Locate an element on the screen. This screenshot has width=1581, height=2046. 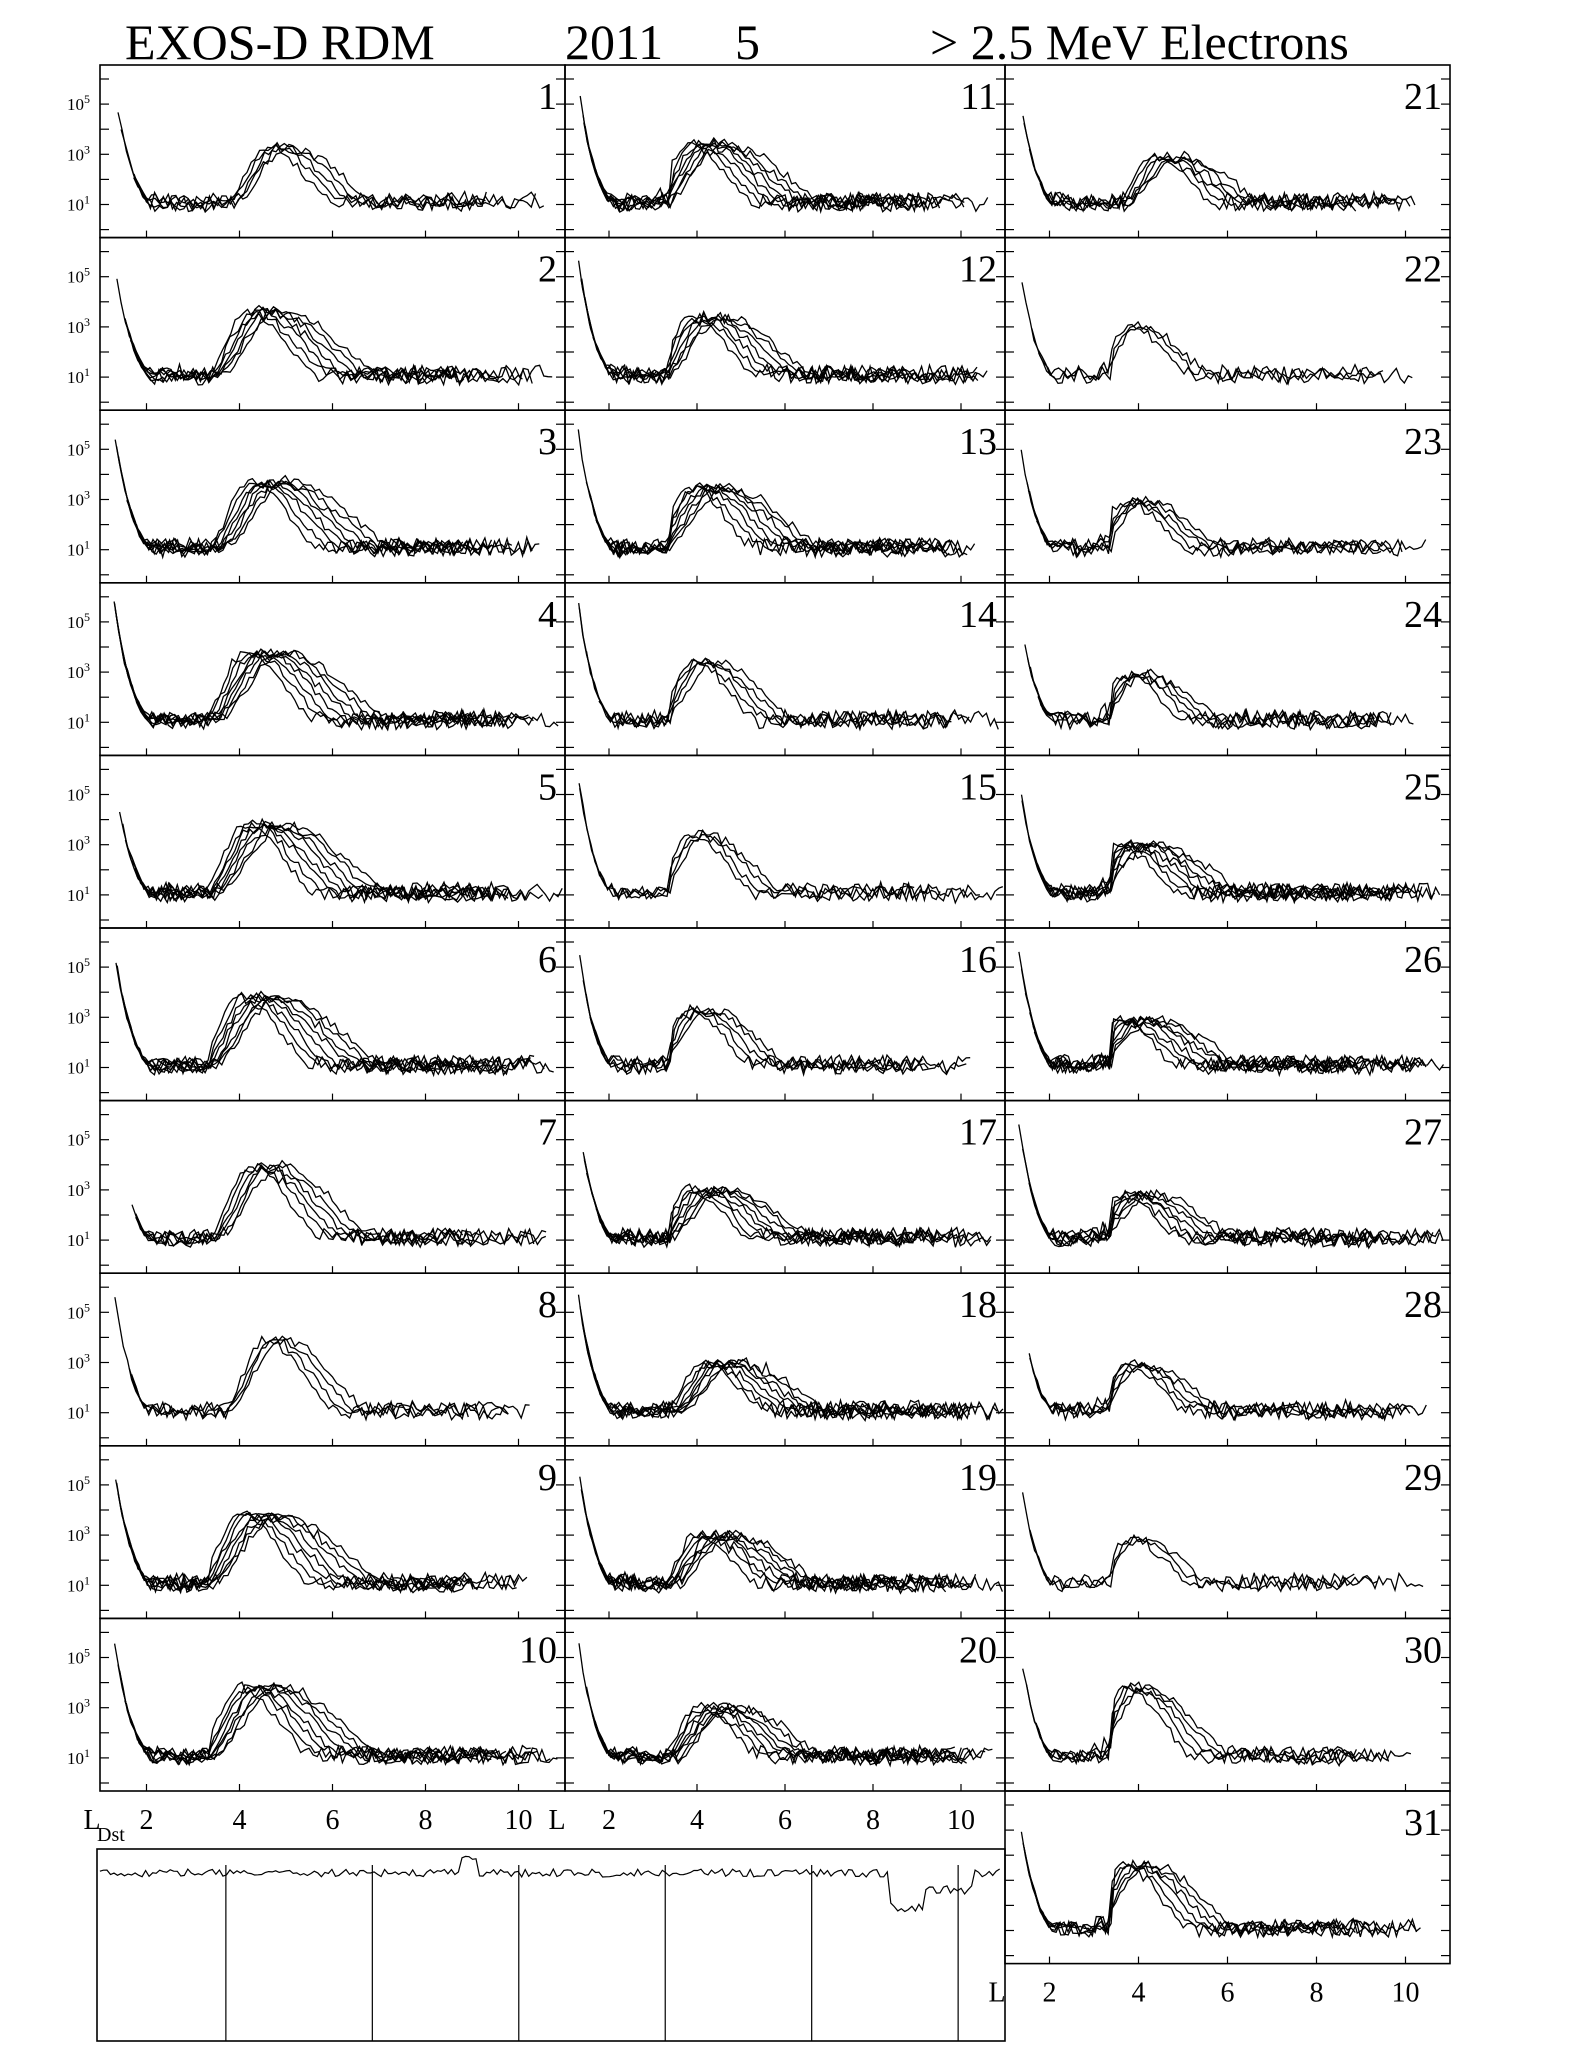
day-panel-11: 11 is located at coordinates (785, 151).